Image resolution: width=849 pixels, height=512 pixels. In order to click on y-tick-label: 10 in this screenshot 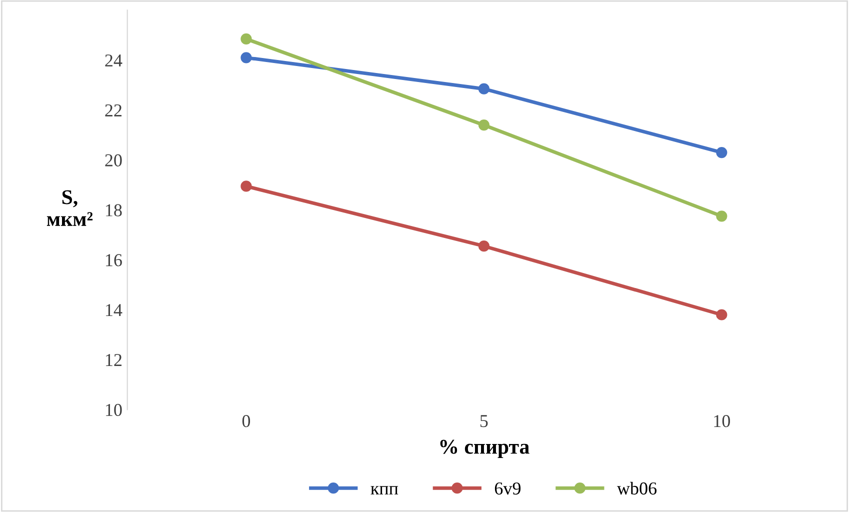, I will do `click(114, 410)`.